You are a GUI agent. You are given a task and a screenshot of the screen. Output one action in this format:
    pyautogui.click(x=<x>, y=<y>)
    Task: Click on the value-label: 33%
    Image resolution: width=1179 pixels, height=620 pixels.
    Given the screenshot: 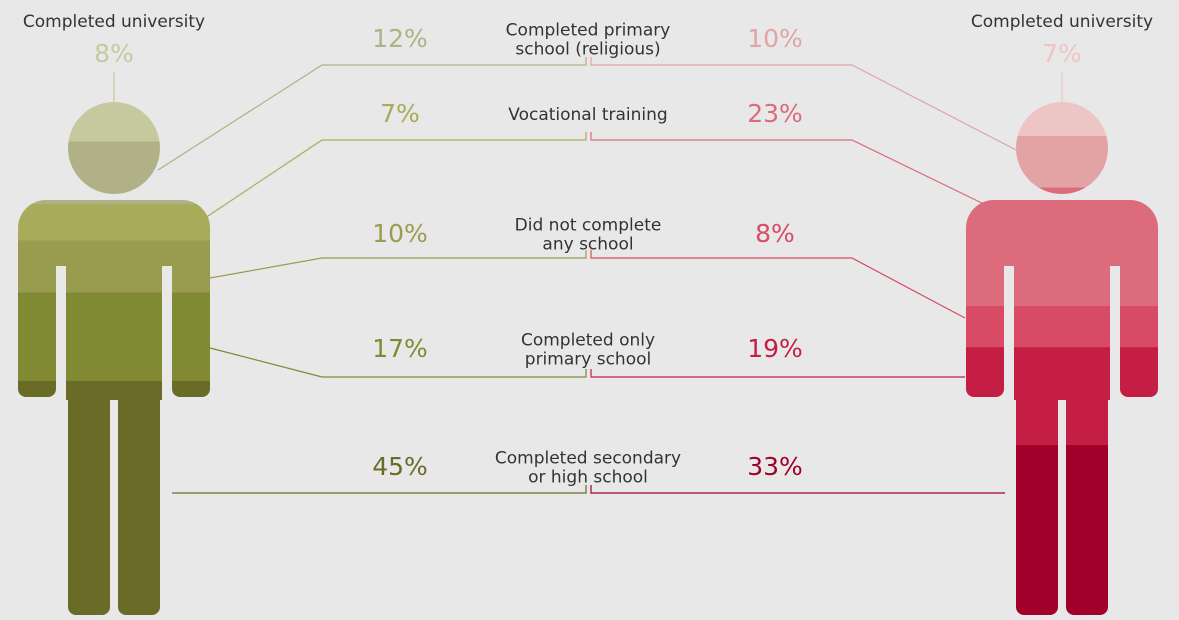 What is the action you would take?
    pyautogui.click(x=775, y=466)
    